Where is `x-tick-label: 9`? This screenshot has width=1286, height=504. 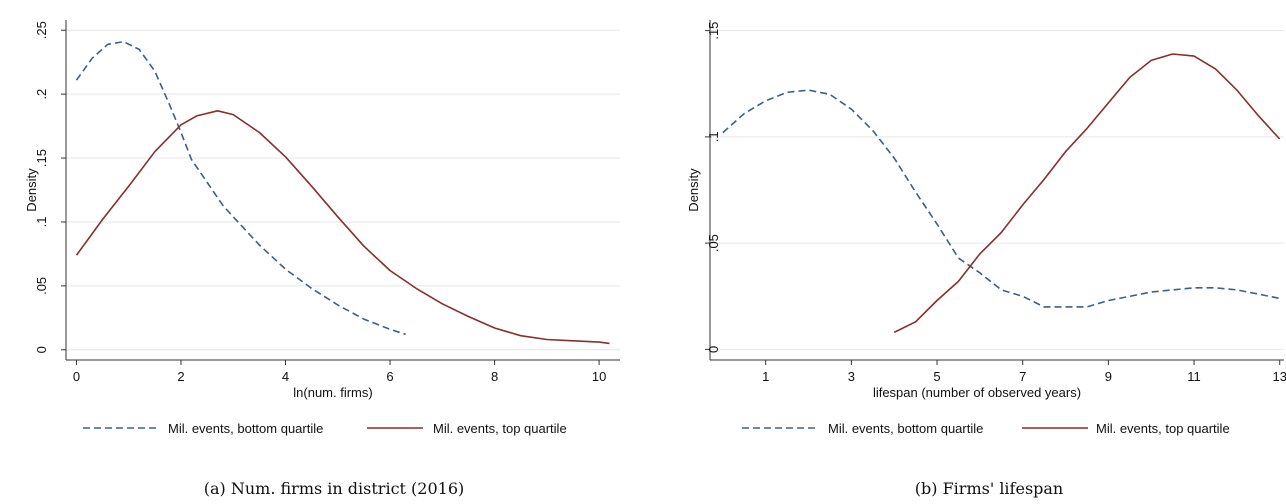 x-tick-label: 9 is located at coordinates (1108, 376).